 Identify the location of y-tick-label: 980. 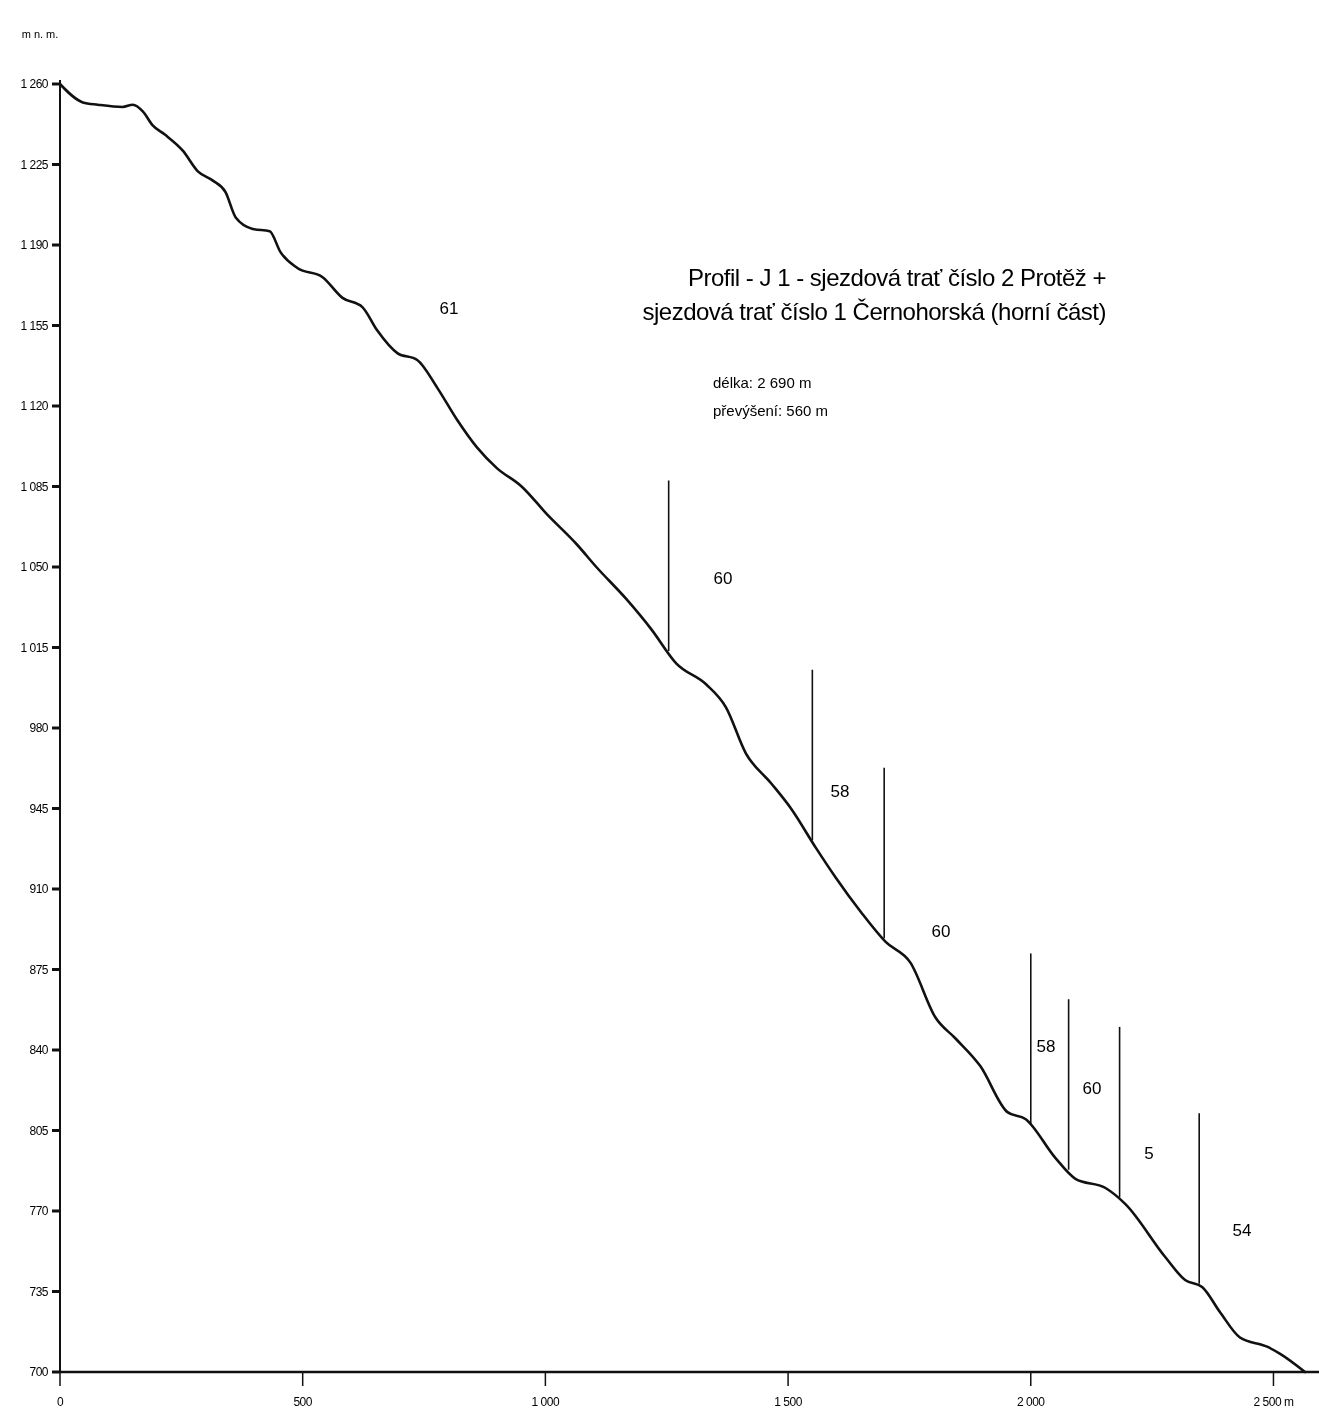
(39, 728).